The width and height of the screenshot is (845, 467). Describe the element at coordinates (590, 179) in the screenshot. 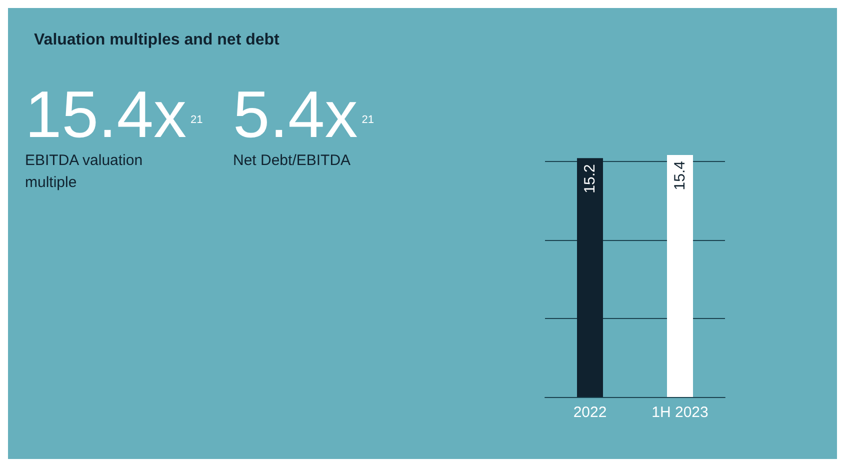

I see `data-label: 15.2` at that location.